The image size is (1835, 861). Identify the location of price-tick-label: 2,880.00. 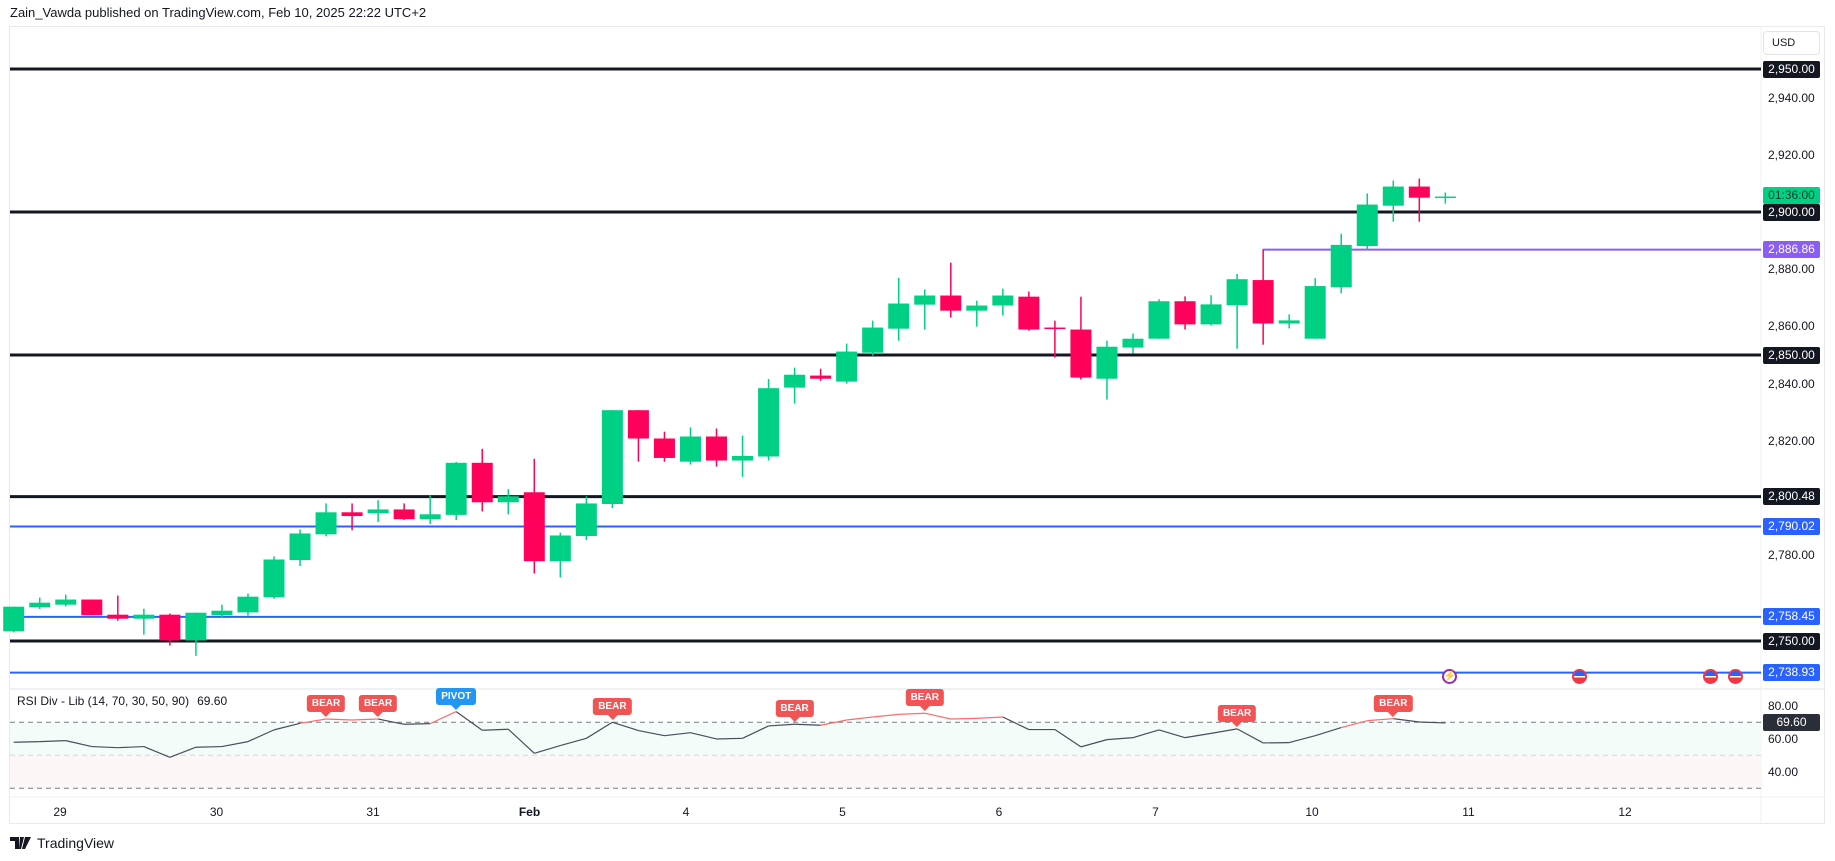
(1791, 269).